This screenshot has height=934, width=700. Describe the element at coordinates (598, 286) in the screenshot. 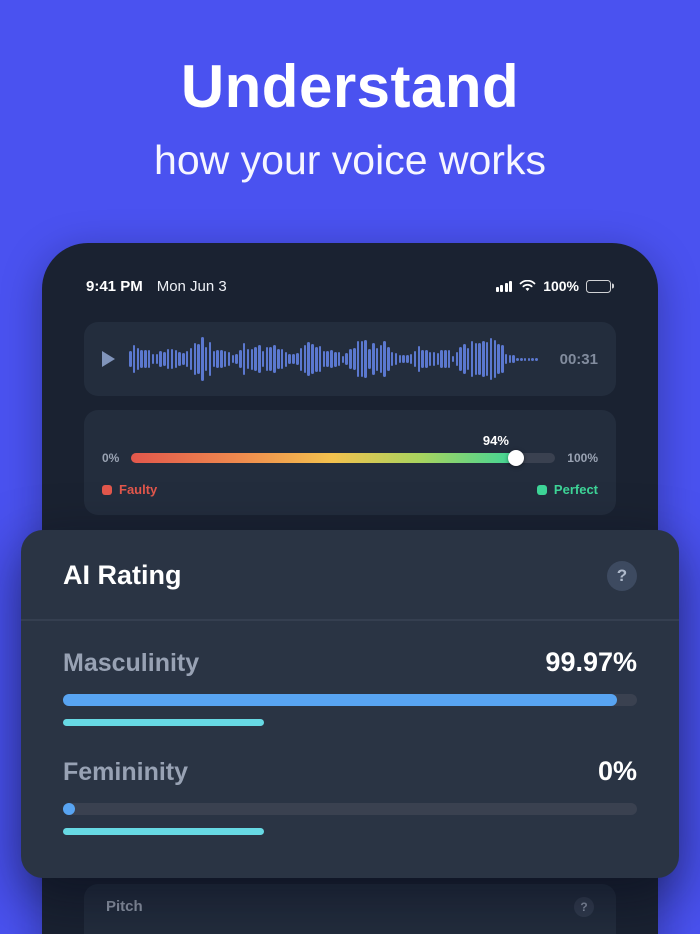

I see `battery-icon` at that location.